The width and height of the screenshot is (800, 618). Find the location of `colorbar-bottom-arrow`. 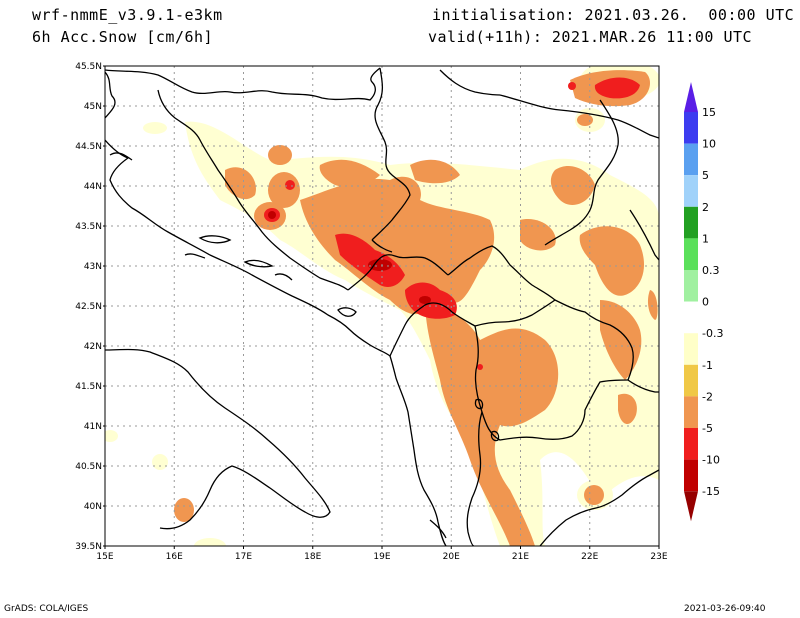

colorbar-bottom-arrow is located at coordinates (691, 506).